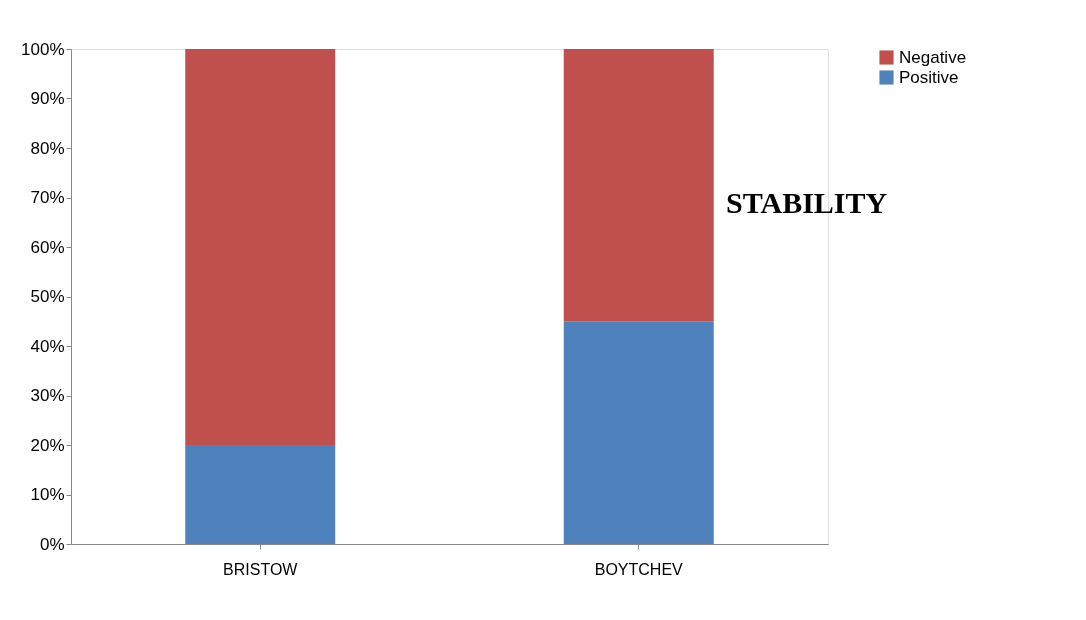 This screenshot has width=1086, height=620. Describe the element at coordinates (47, 296) in the screenshot. I see `y-tick-label: 50%` at that location.